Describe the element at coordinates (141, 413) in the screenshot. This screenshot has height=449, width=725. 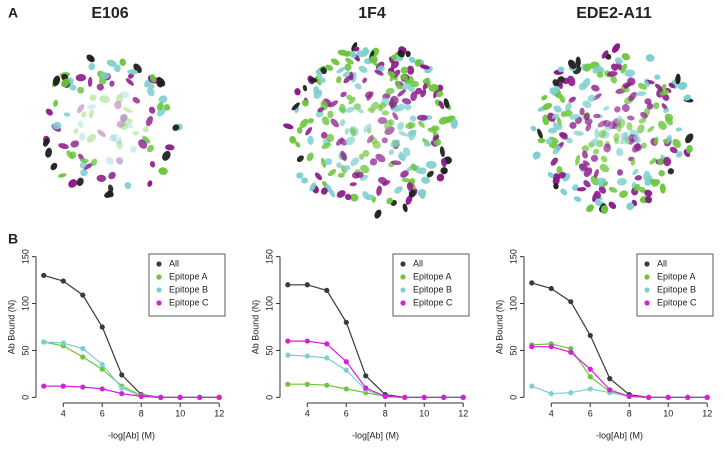
I see `x-tick-label: 8` at that location.